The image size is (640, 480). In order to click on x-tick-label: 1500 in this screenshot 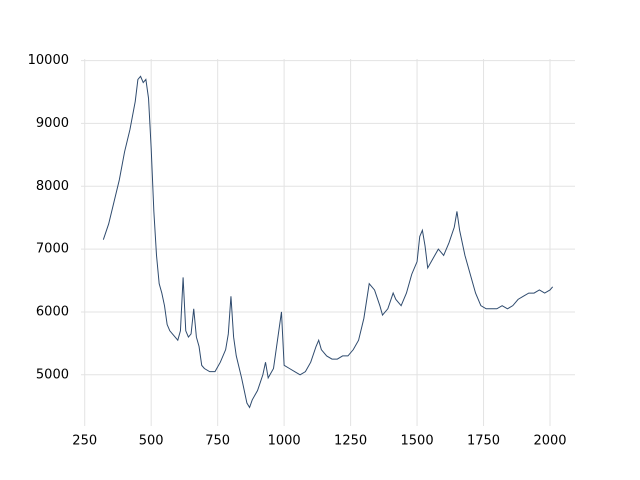, I will do `click(417, 441)`.